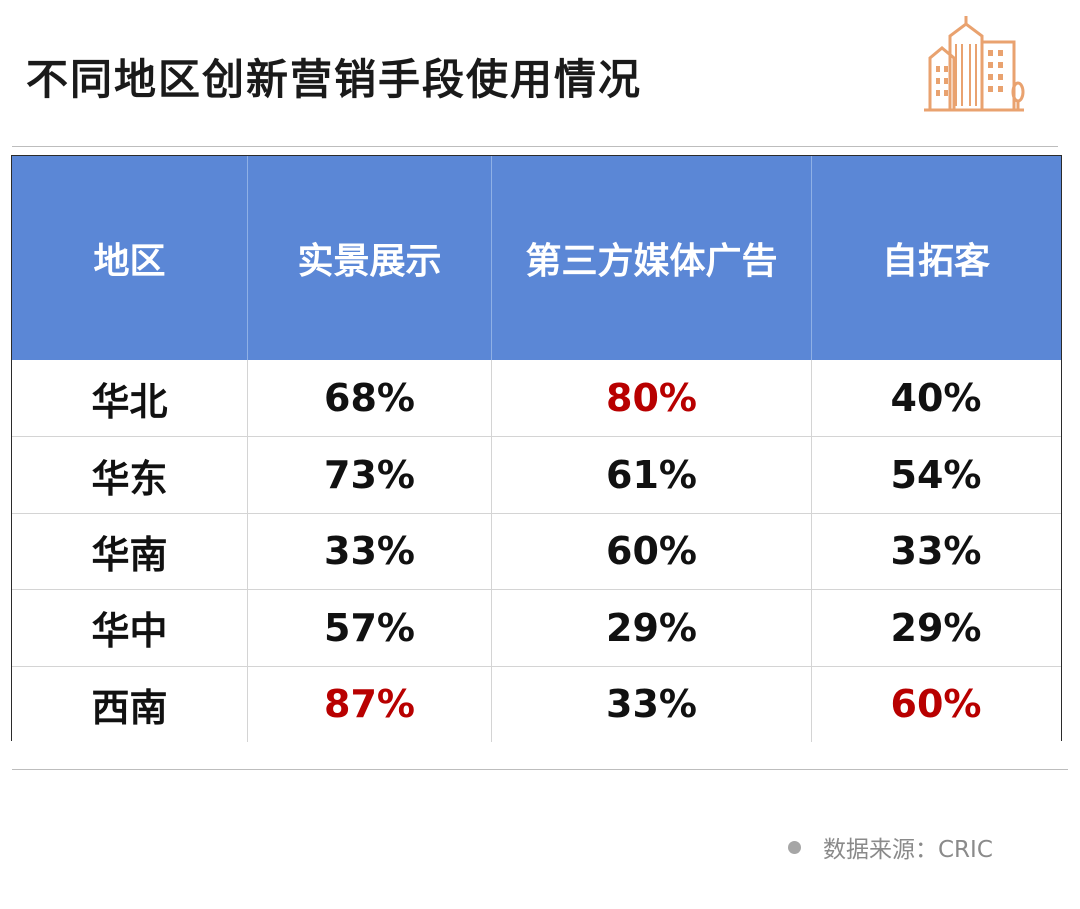 The height and width of the screenshot is (909, 1080). What do you see at coordinates (935, 475) in the screenshot?
I see `value-cell: 54%` at bounding box center [935, 475].